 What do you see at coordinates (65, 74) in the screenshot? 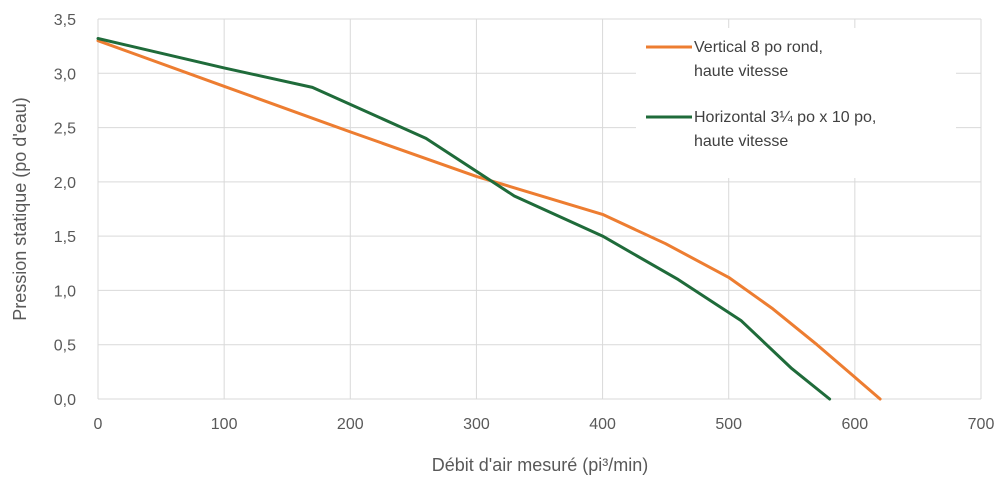
I see `y-tick-label: 3,0` at bounding box center [65, 74].